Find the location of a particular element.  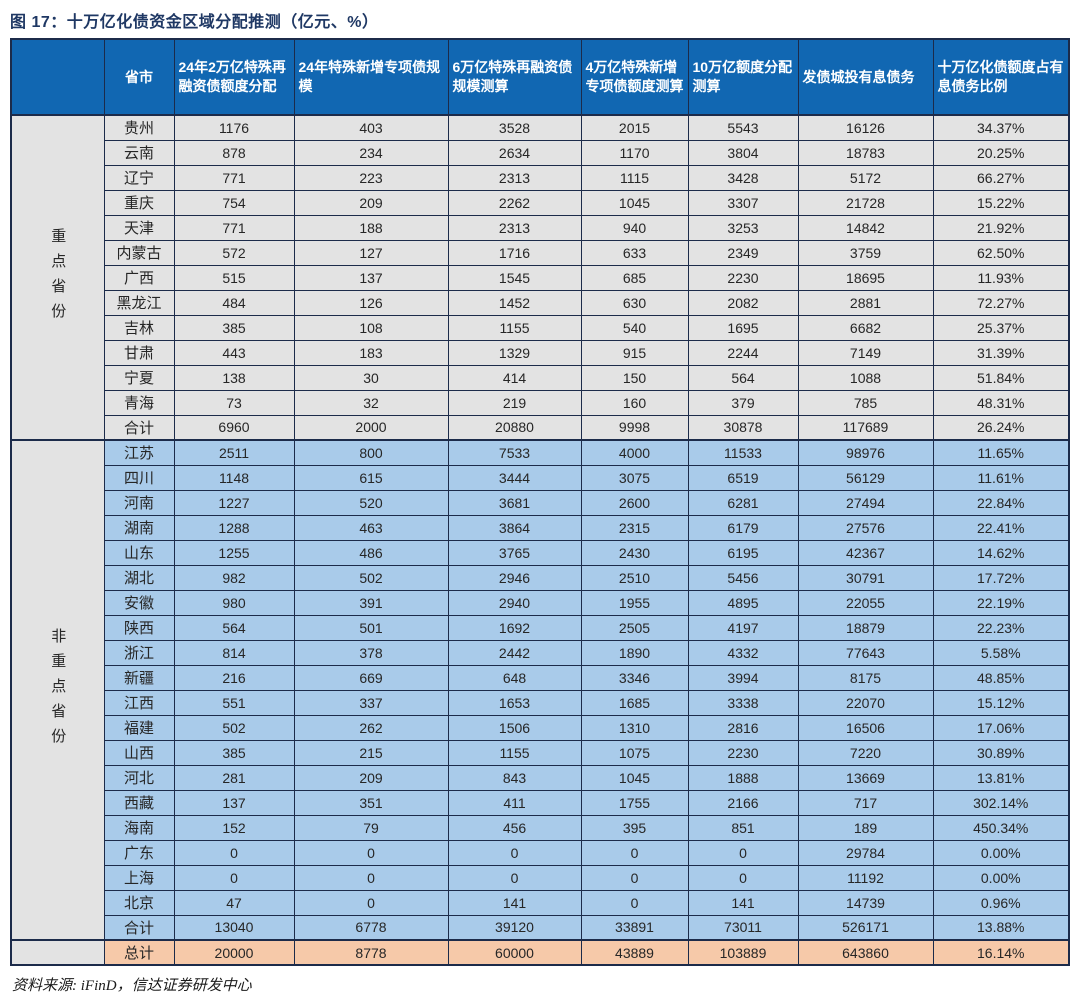

value-cell: 337 is located at coordinates (371, 702).